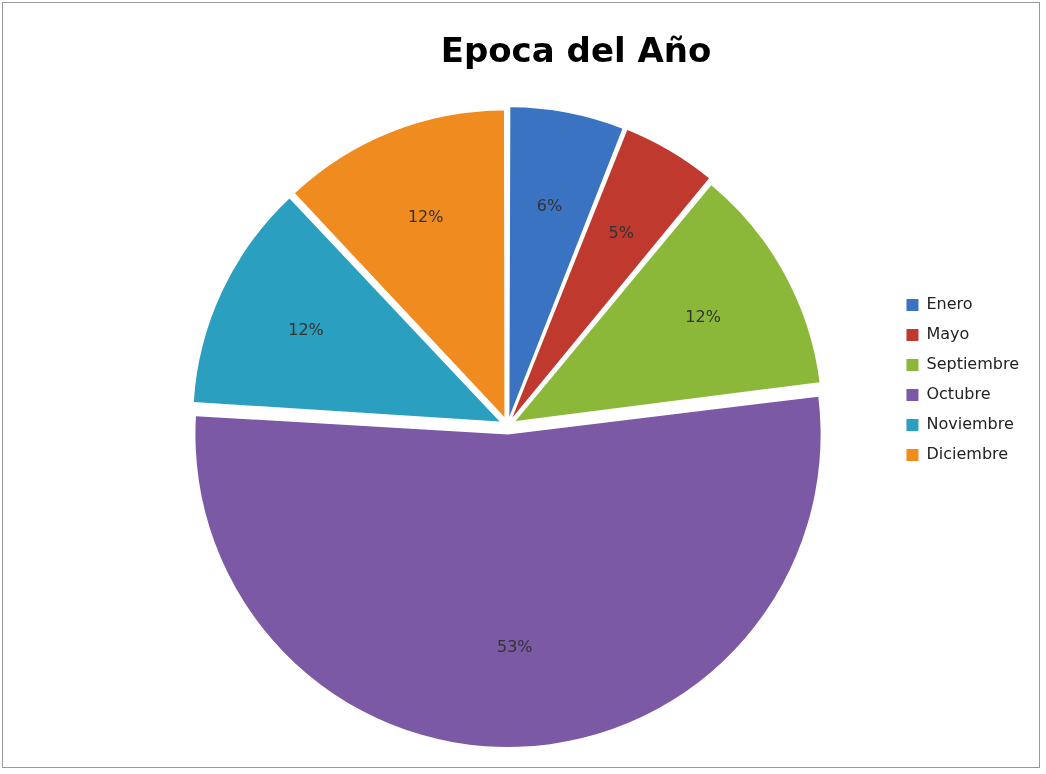  What do you see at coordinates (576, 50) in the screenshot?
I see `chart-title: Epoca del Año` at bounding box center [576, 50].